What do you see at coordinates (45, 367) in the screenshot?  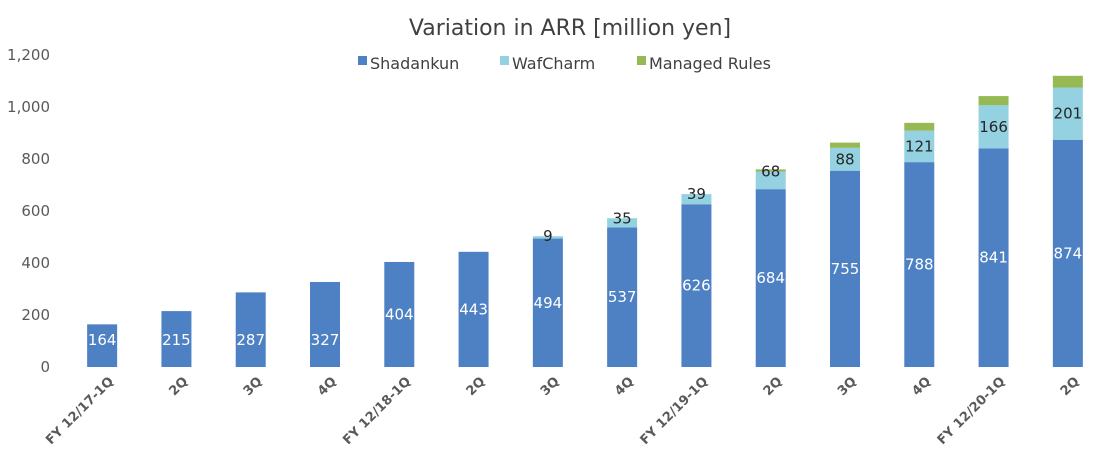 I see `y-tick-label: 0` at bounding box center [45, 367].